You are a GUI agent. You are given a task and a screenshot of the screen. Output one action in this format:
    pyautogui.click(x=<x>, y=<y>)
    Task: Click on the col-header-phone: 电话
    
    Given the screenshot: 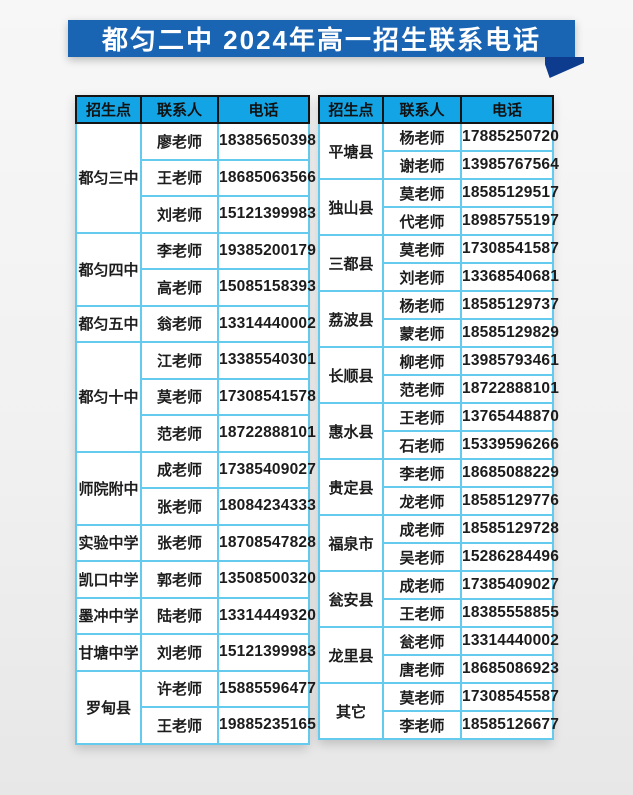 What is the action you would take?
    pyautogui.click(x=263, y=109)
    